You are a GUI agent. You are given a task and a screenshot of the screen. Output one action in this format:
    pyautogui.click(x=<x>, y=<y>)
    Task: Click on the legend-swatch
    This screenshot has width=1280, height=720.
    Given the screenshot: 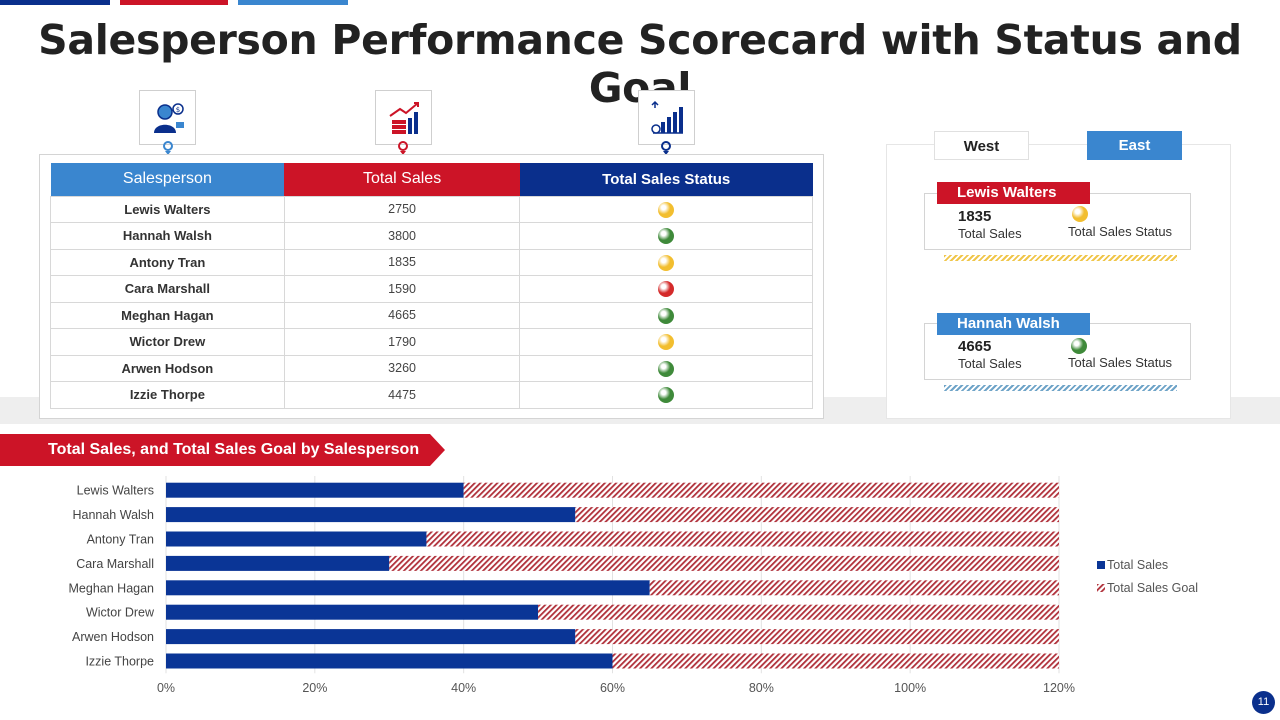 What is the action you would take?
    pyautogui.click(x=1101, y=565)
    